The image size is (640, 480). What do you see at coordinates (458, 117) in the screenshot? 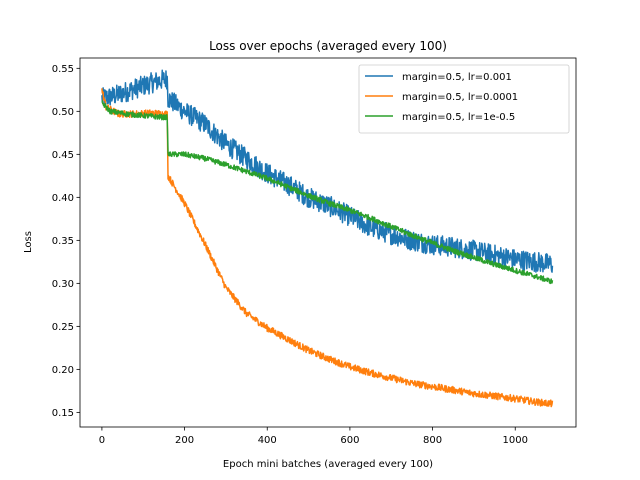
I see `legend-label: margin=0.5, lr=1e-0.5` at bounding box center [458, 117].